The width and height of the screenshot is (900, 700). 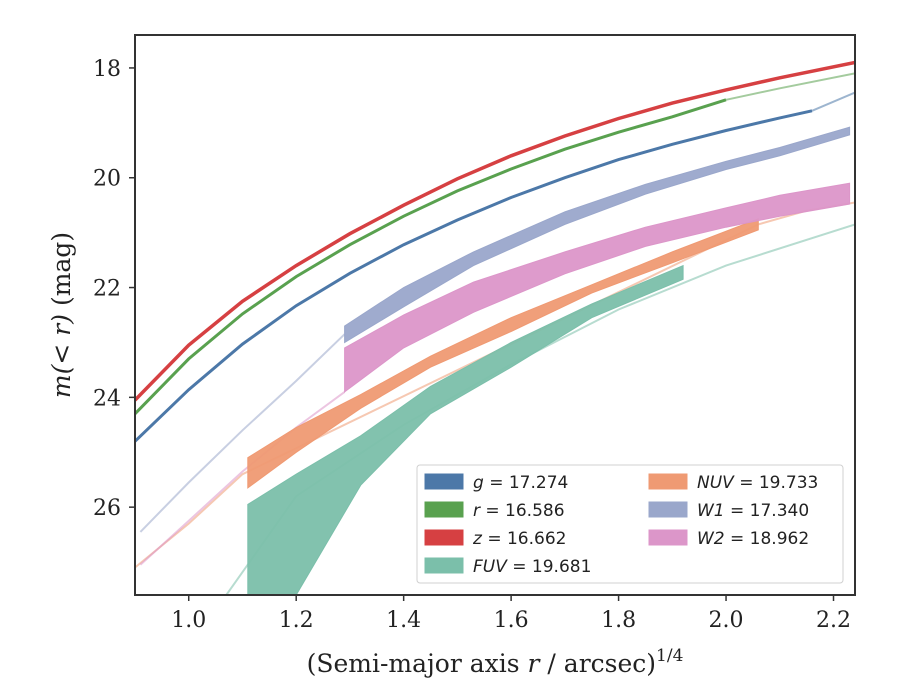 I want to click on series-w1-extension, so click(x=242, y=433).